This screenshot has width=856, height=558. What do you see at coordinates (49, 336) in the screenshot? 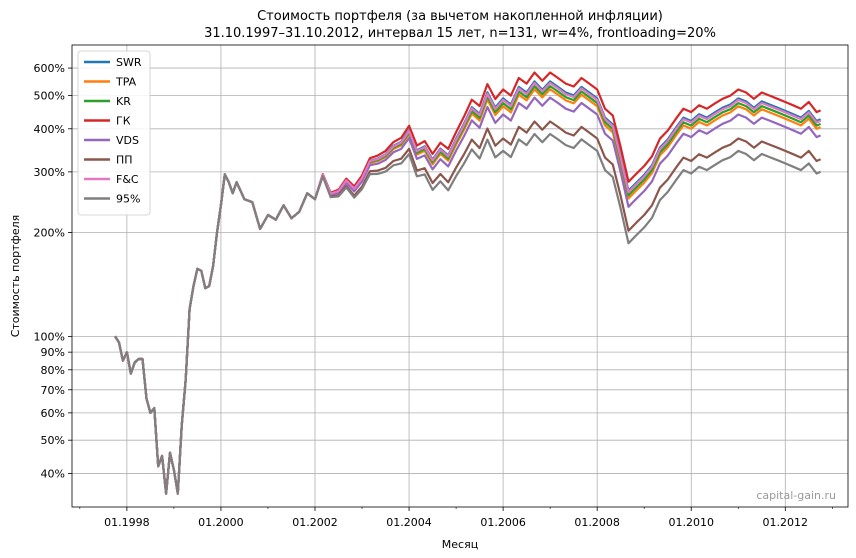
I see `y-tick-label: 100%` at bounding box center [49, 336].